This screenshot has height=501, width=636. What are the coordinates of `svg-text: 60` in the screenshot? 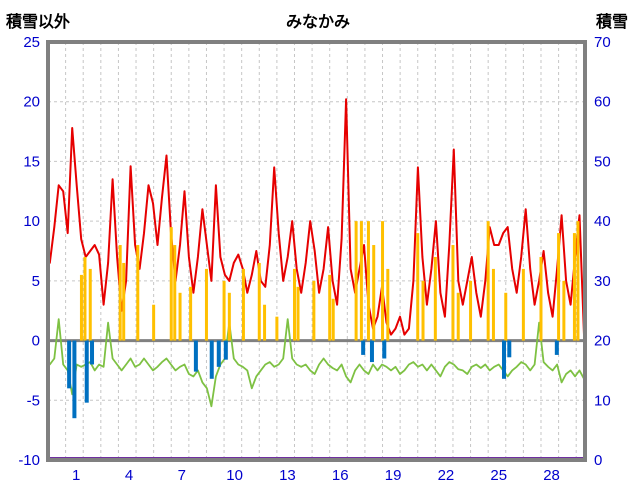 It's located at (602, 102).